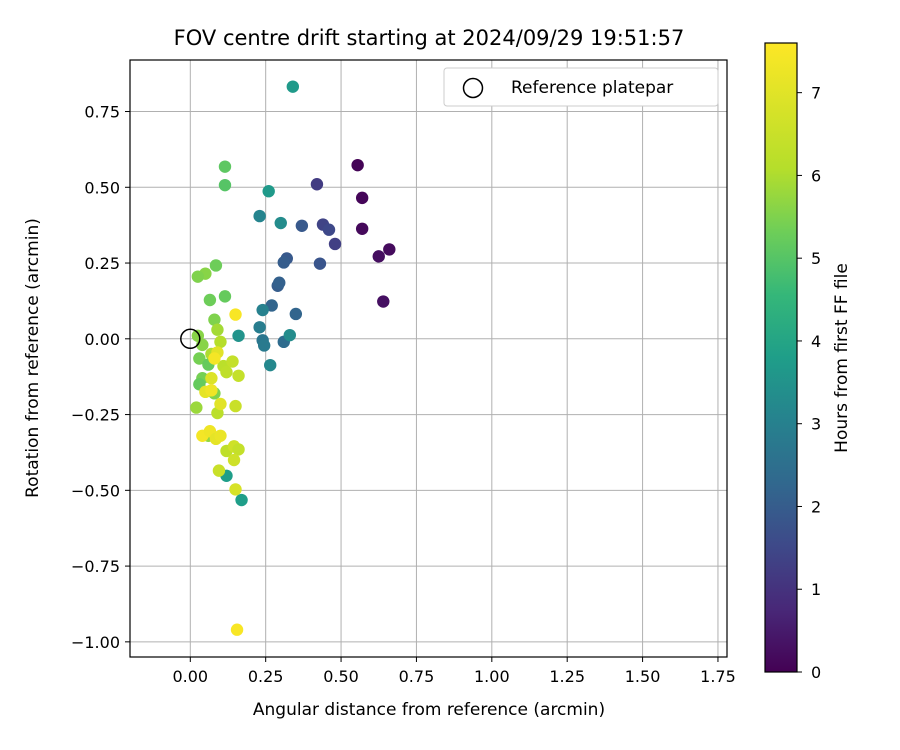 This screenshot has height=750, width=900. What do you see at coordinates (816, 589) in the screenshot?
I see `colorbar-tick-label: 1` at bounding box center [816, 589].